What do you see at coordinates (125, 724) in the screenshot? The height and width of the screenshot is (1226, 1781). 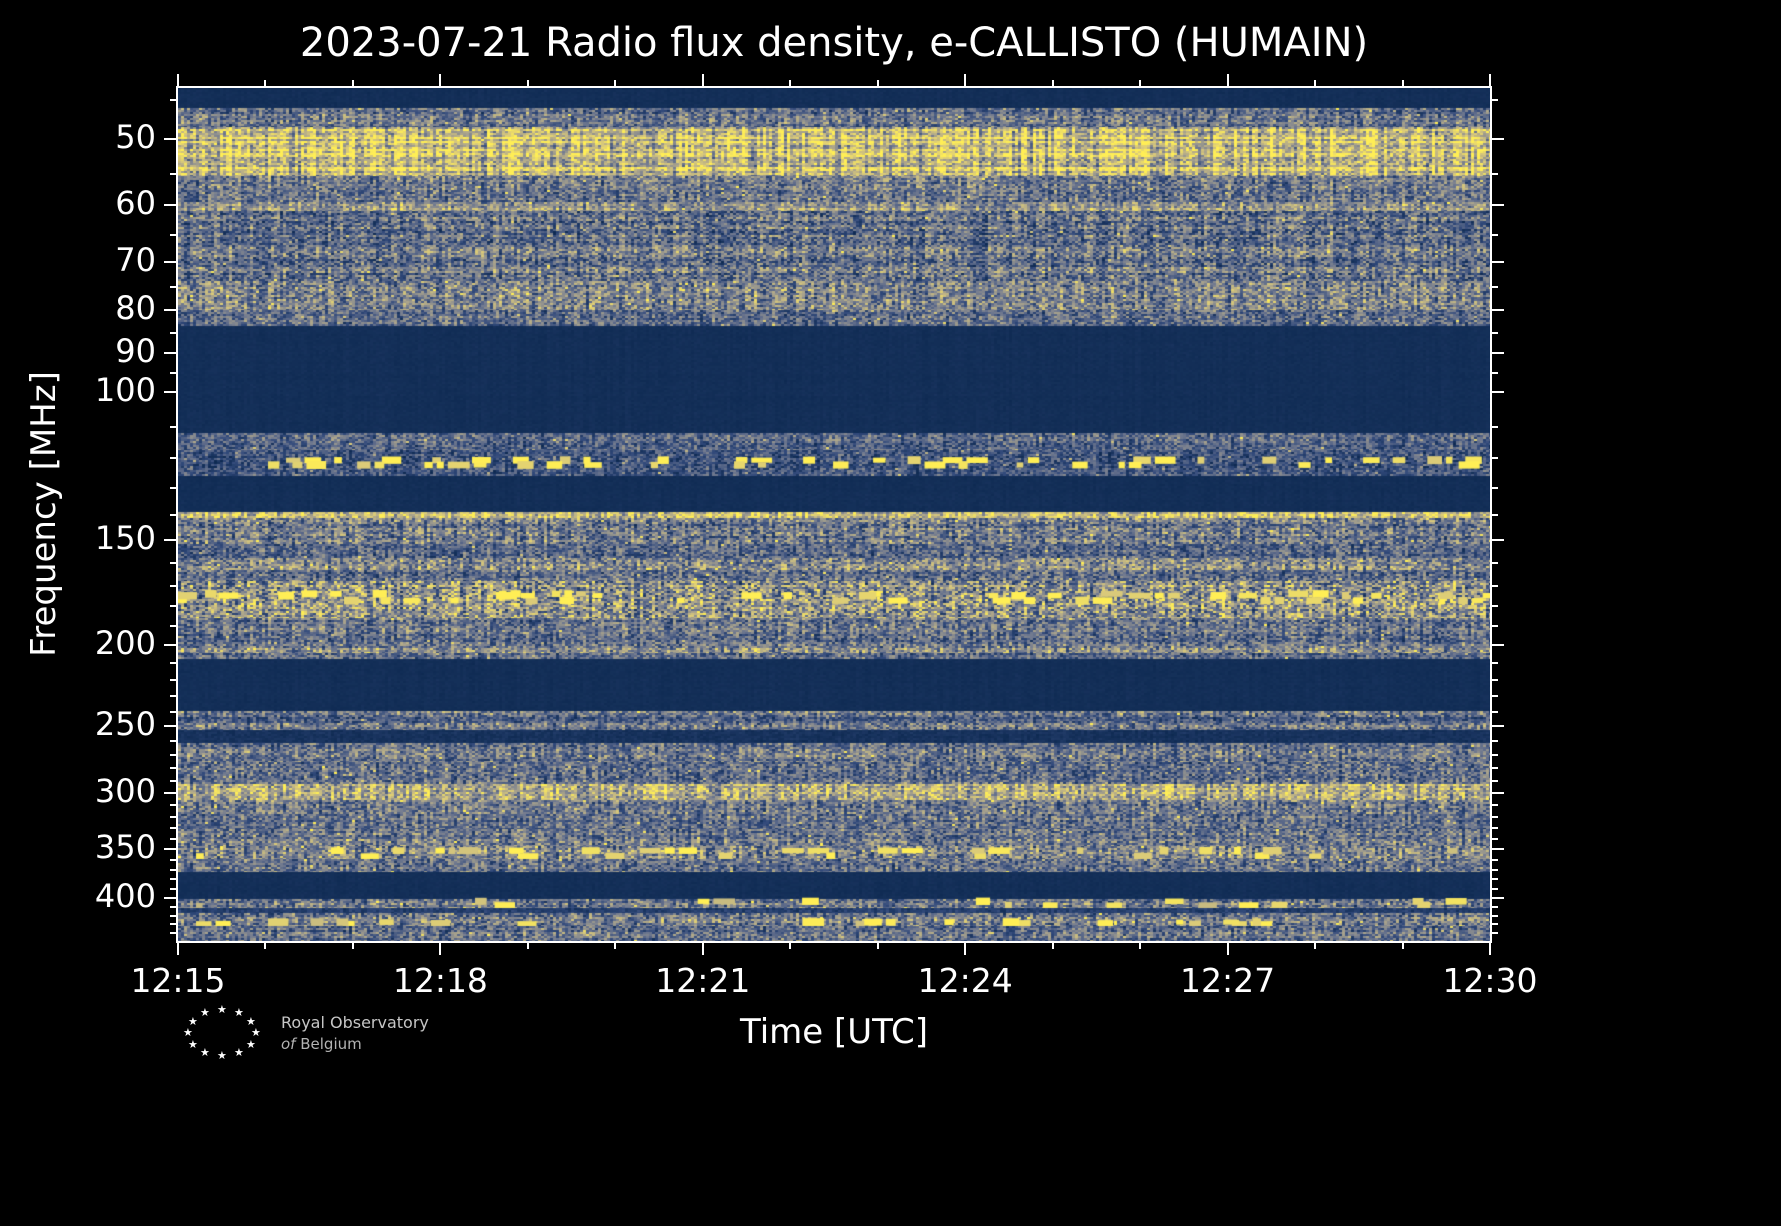 I see `y-tick-label: 250` at bounding box center [125, 724].